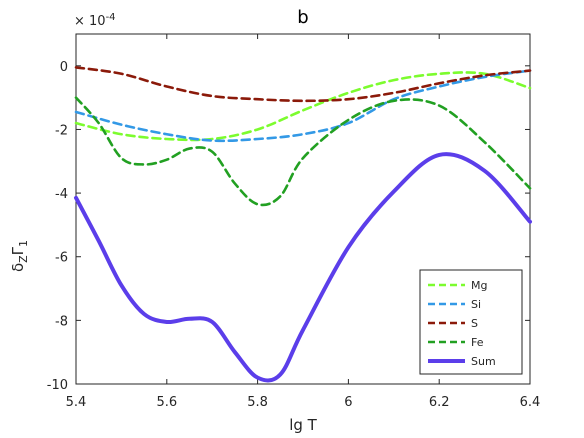 This screenshot has height=438, width=584. Describe the element at coordinates (530, 402) in the screenshot. I see `x-tick-label: 6.4` at that location.